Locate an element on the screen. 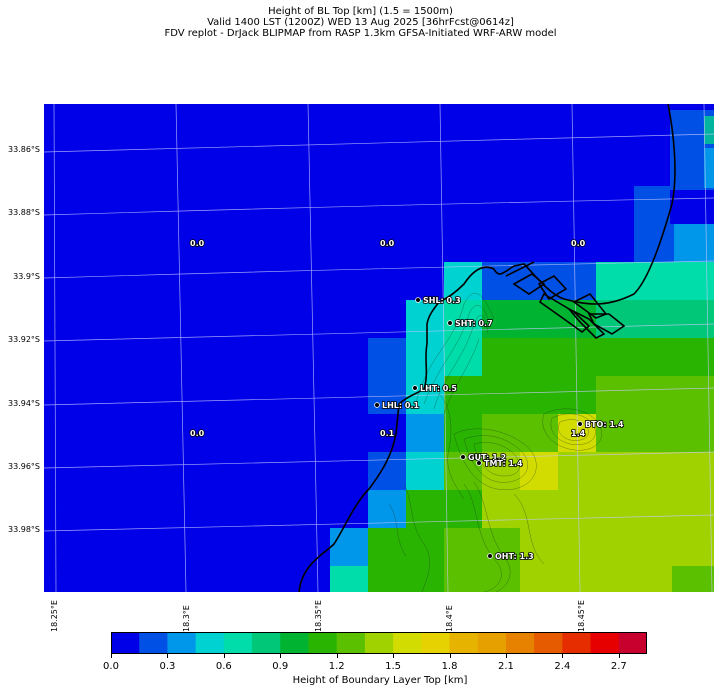 The height and width of the screenshot is (692, 721). colorbar-tick-label: 0.0 is located at coordinates (111, 666).